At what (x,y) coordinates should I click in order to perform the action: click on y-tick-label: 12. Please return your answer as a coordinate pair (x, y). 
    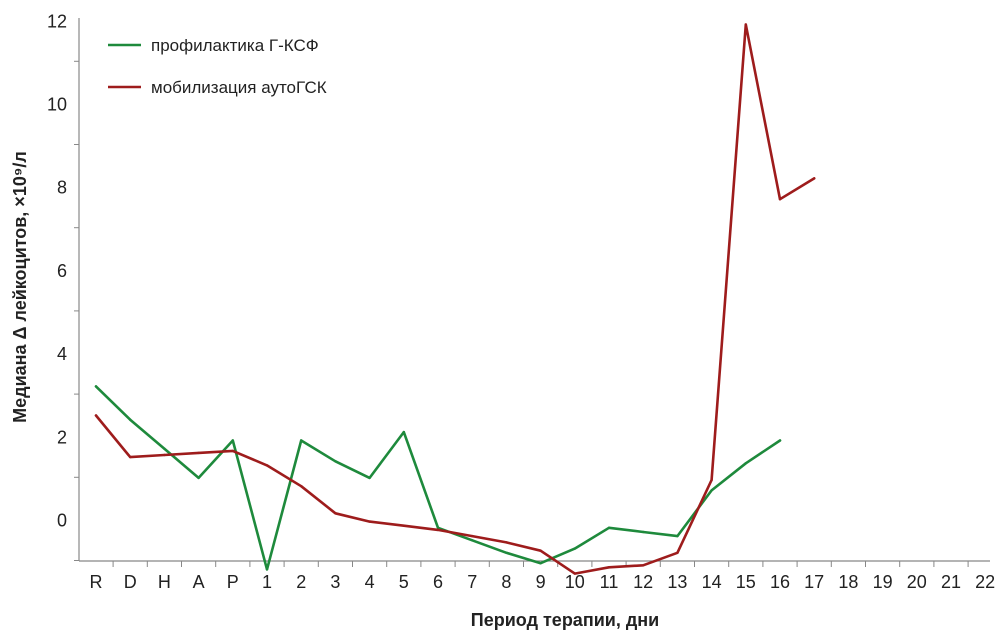
    Looking at the image, I should click on (57, 21).